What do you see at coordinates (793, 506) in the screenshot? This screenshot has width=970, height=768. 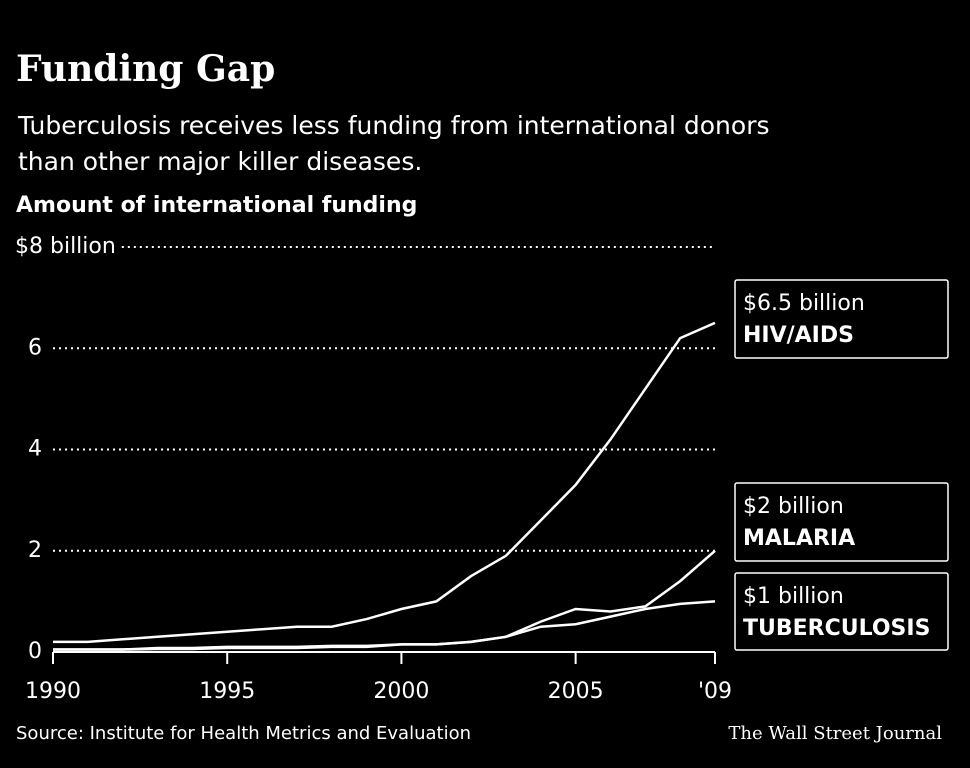 I see `end-label: $2 billion` at bounding box center [793, 506].